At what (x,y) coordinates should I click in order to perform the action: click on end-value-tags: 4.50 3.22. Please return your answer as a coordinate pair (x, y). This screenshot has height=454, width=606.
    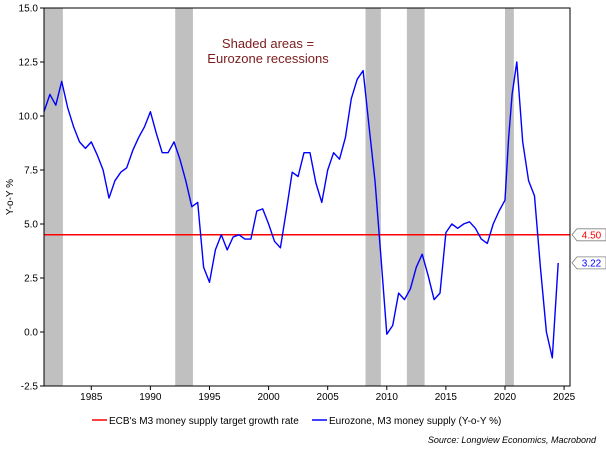
    Looking at the image, I should click on (588, 249).